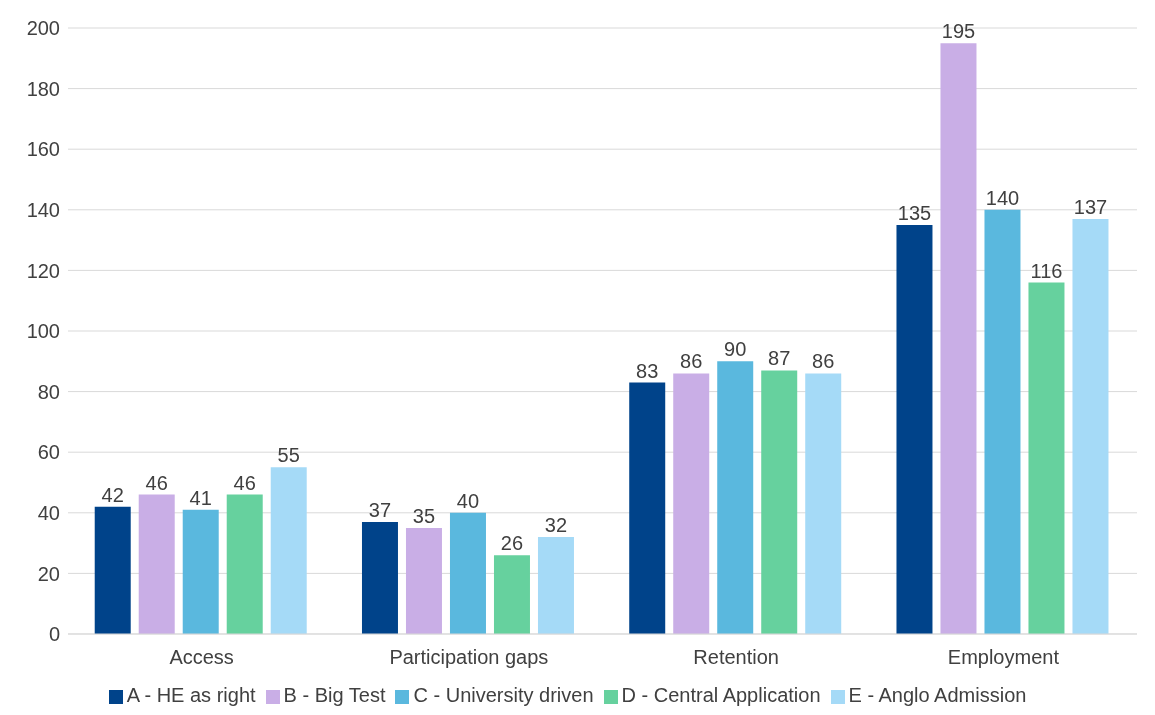 This screenshot has width=1155, height=715. What do you see at coordinates (43, 209) in the screenshot?
I see `y-tick-label: 140` at bounding box center [43, 209].